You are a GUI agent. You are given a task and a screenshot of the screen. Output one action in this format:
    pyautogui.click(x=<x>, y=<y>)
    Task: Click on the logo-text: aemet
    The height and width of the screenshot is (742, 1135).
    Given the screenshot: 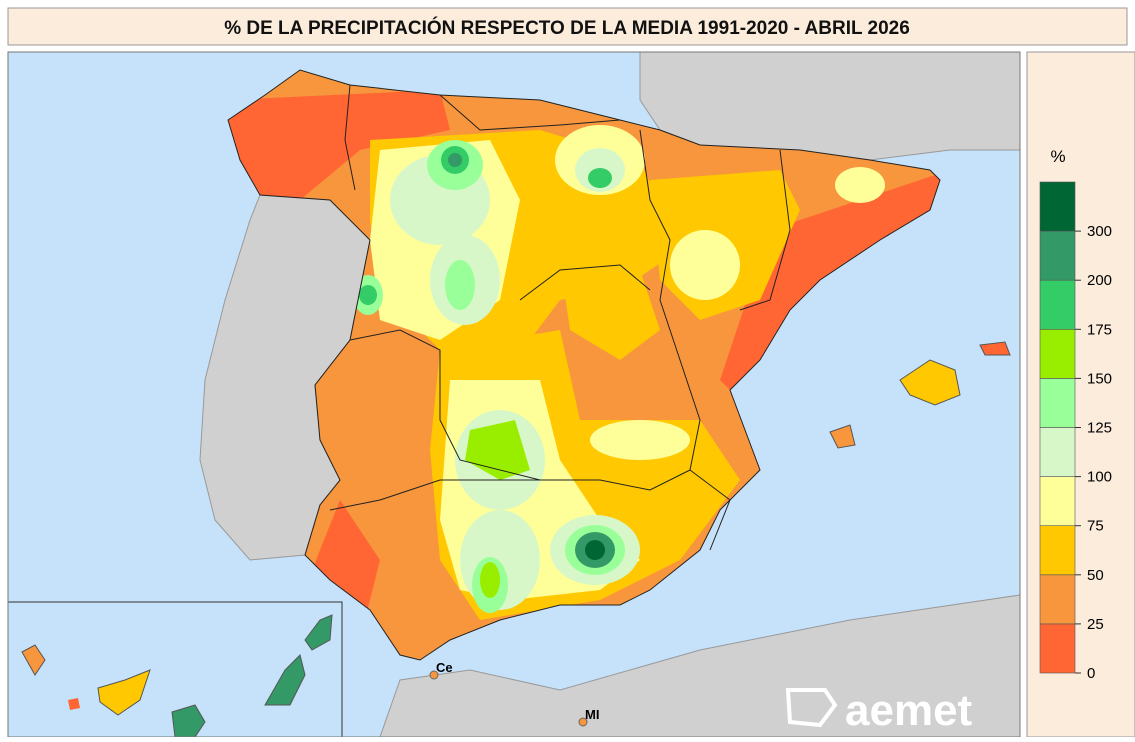 What is the action you would take?
    pyautogui.click(x=909, y=710)
    